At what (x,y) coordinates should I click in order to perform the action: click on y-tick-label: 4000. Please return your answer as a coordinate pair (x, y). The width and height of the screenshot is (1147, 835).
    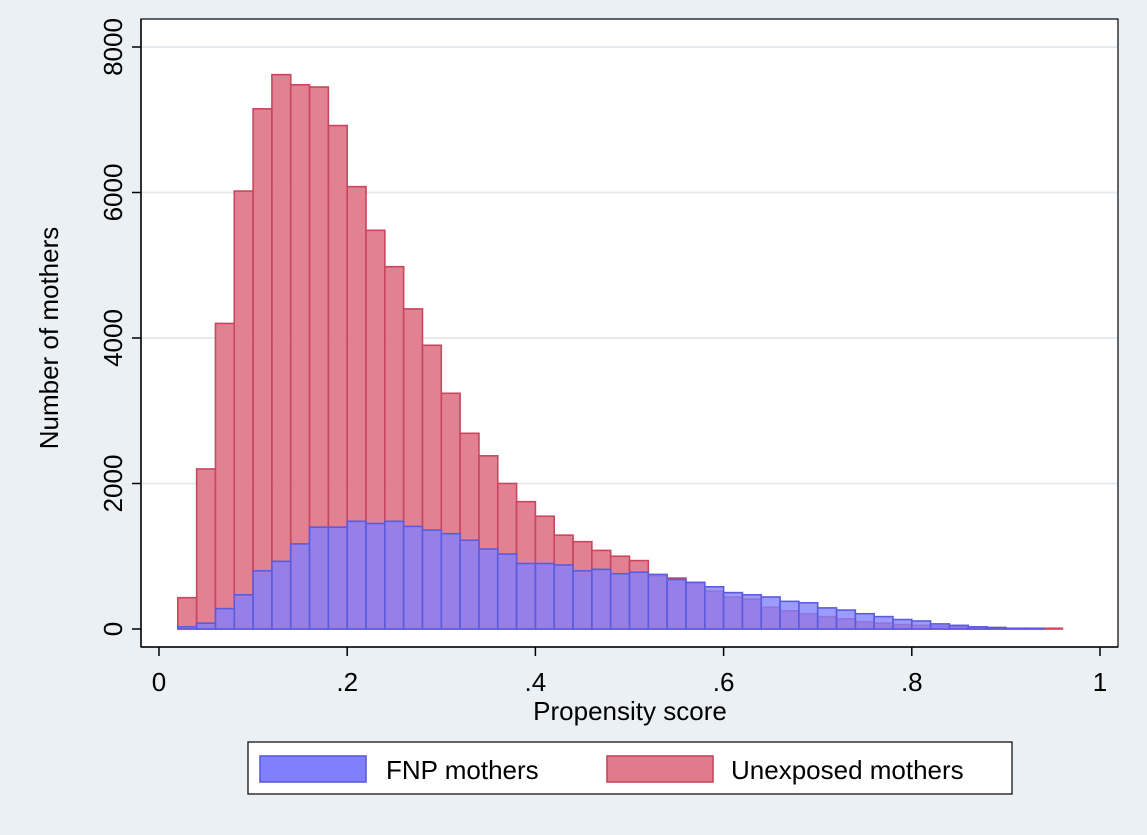
    Looking at the image, I should click on (113, 338).